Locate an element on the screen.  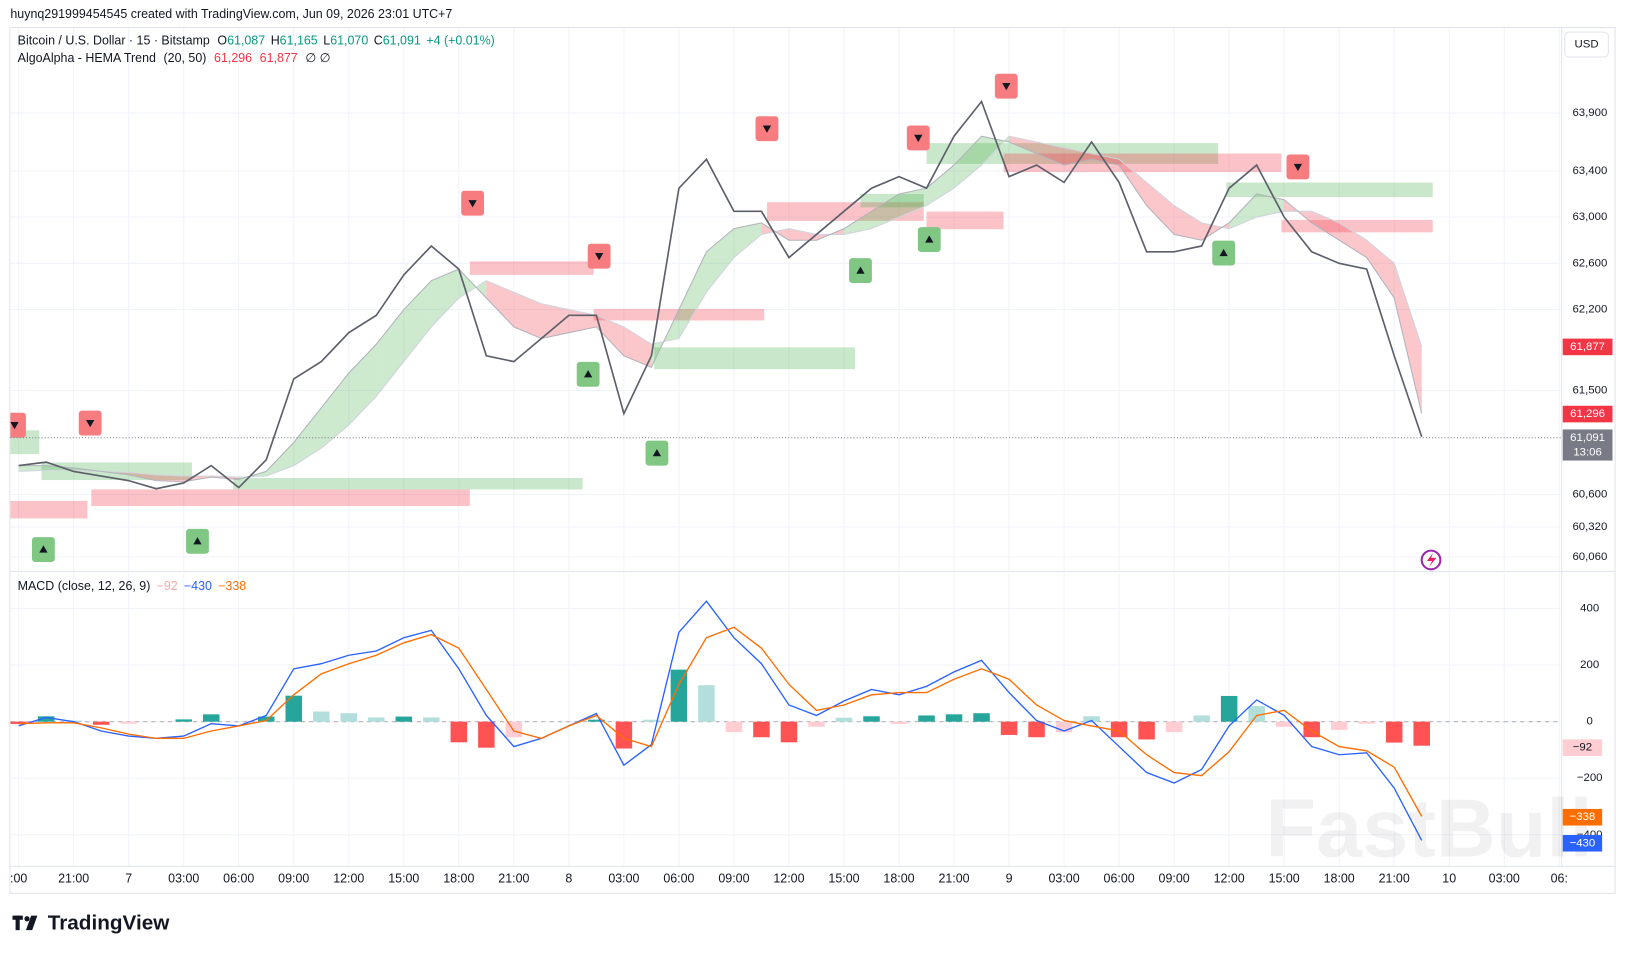
price-label is located at coordinates (1587, 347).